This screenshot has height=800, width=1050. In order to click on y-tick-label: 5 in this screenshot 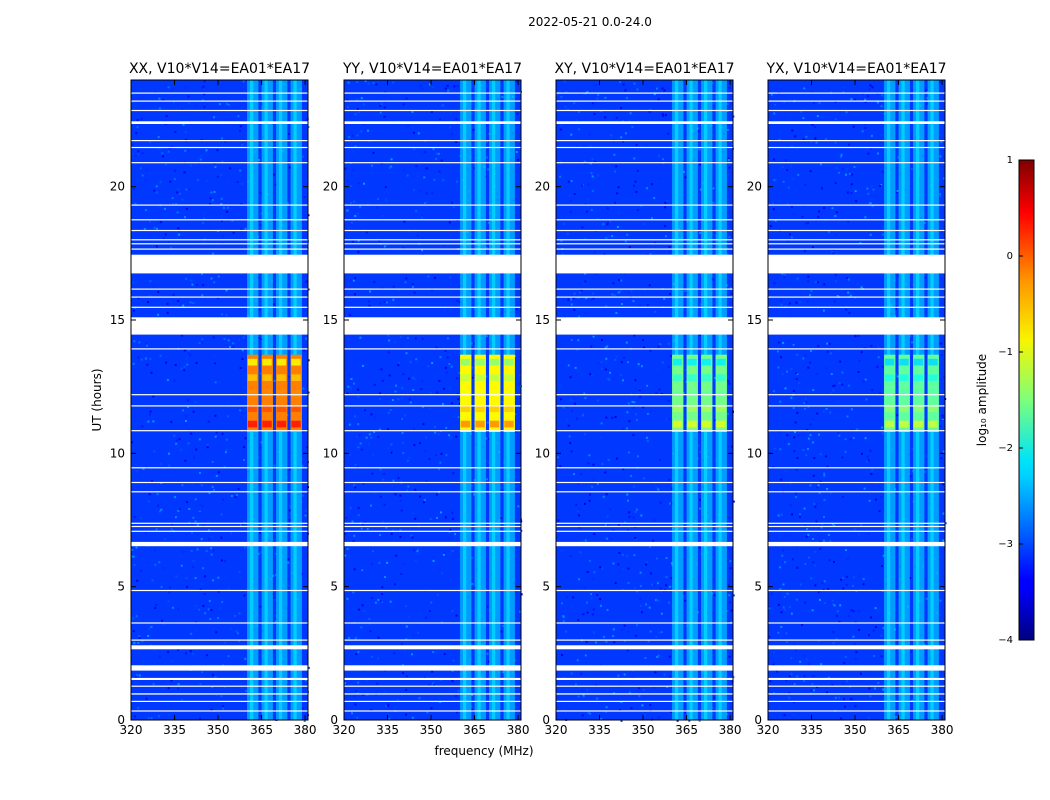, I will do `click(334, 587)`.